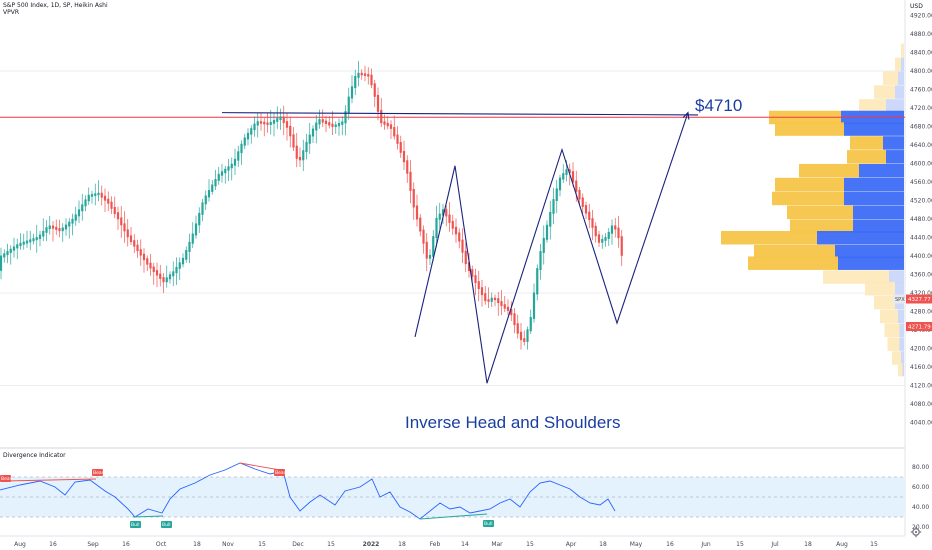 The width and height of the screenshot is (932, 550). Describe the element at coordinates (921, 164) in the screenshot. I see `price-tick-label: 4600.00` at that location.